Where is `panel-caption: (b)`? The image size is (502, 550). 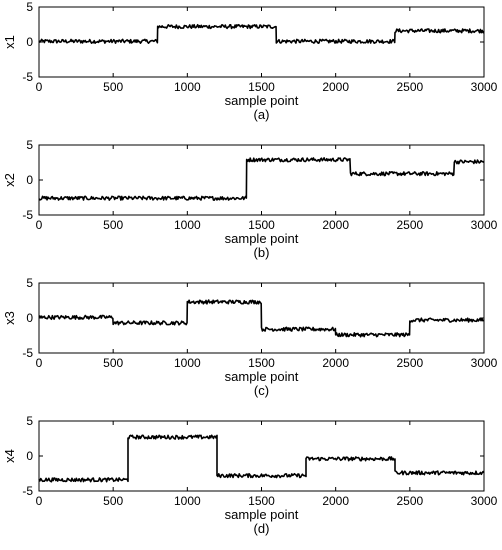
panel-caption: (b) is located at coordinates (262, 252).